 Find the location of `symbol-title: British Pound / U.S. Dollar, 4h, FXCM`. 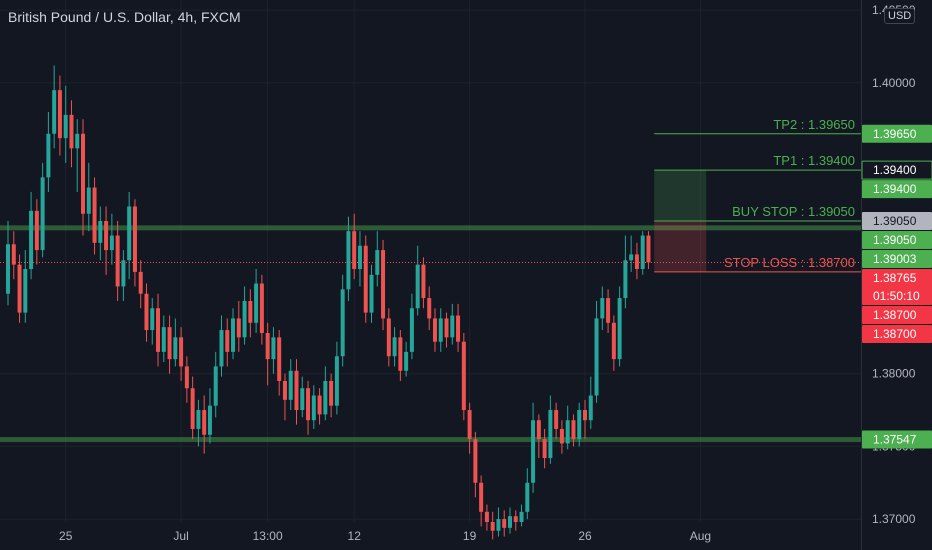

symbol-title: British Pound / U.S. Dollar, 4h, FXCM is located at coordinates (124, 17).